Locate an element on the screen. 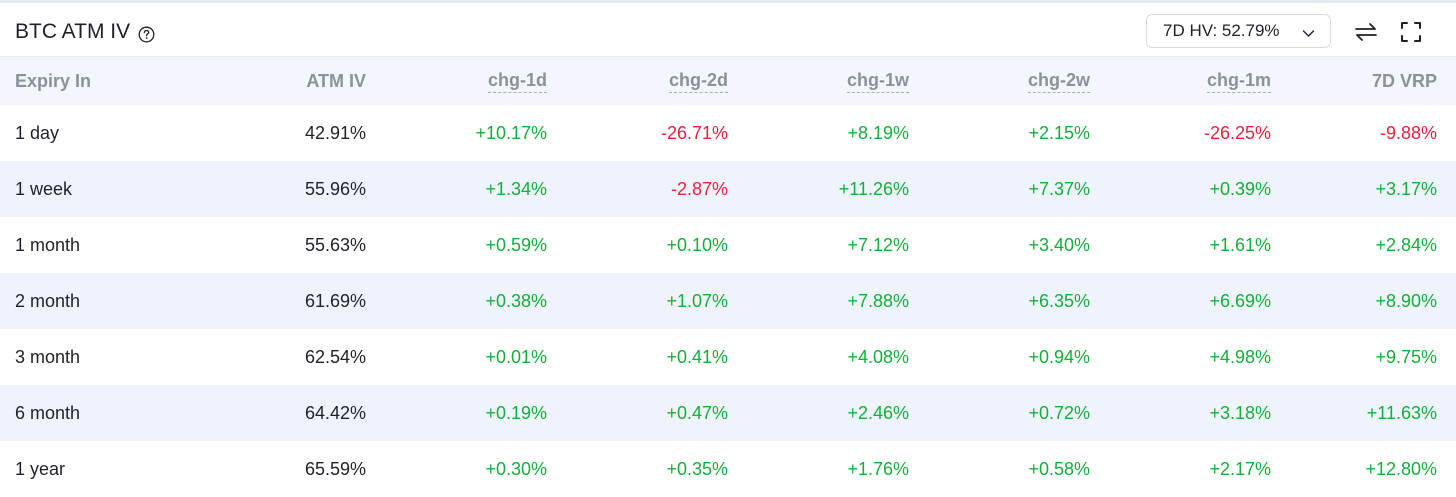 This screenshot has width=1456, height=497. cell-chg-1w: +11.26% is located at coordinates (873, 188).